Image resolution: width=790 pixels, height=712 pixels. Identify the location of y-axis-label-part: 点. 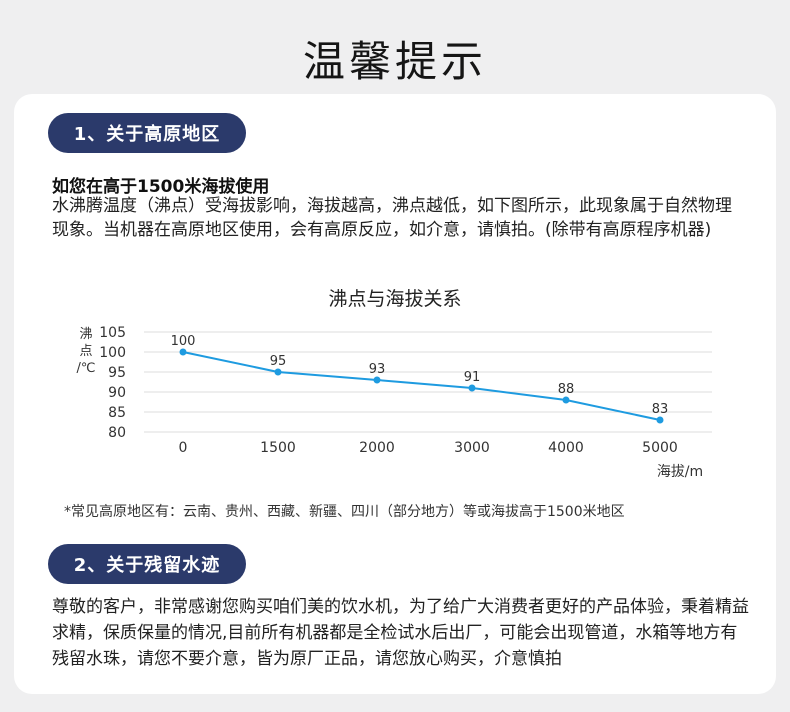
(85, 351).